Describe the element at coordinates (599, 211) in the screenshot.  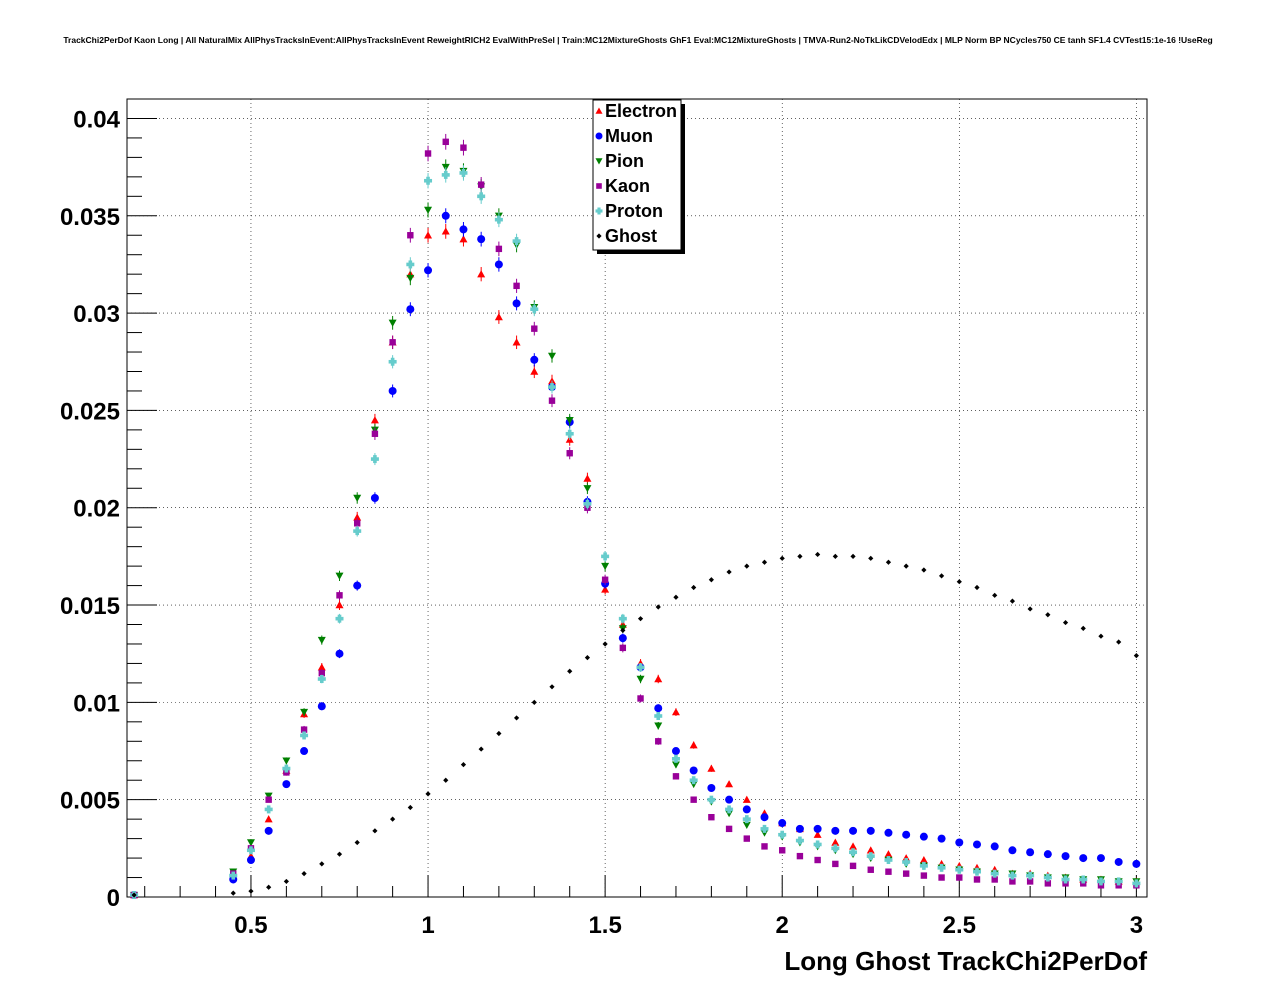
I see `legend-marker-proton` at that location.